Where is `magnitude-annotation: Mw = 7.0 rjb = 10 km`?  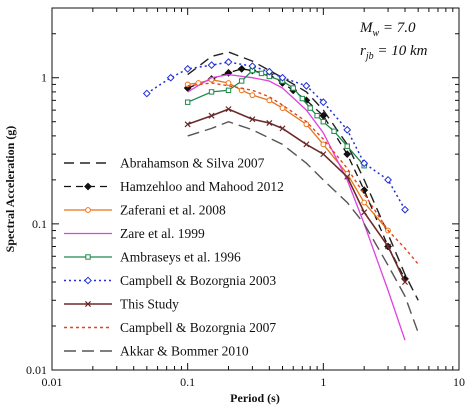 magnitude-annotation: Mw = 7.0 rjb = 10 km is located at coordinates (393, 41).